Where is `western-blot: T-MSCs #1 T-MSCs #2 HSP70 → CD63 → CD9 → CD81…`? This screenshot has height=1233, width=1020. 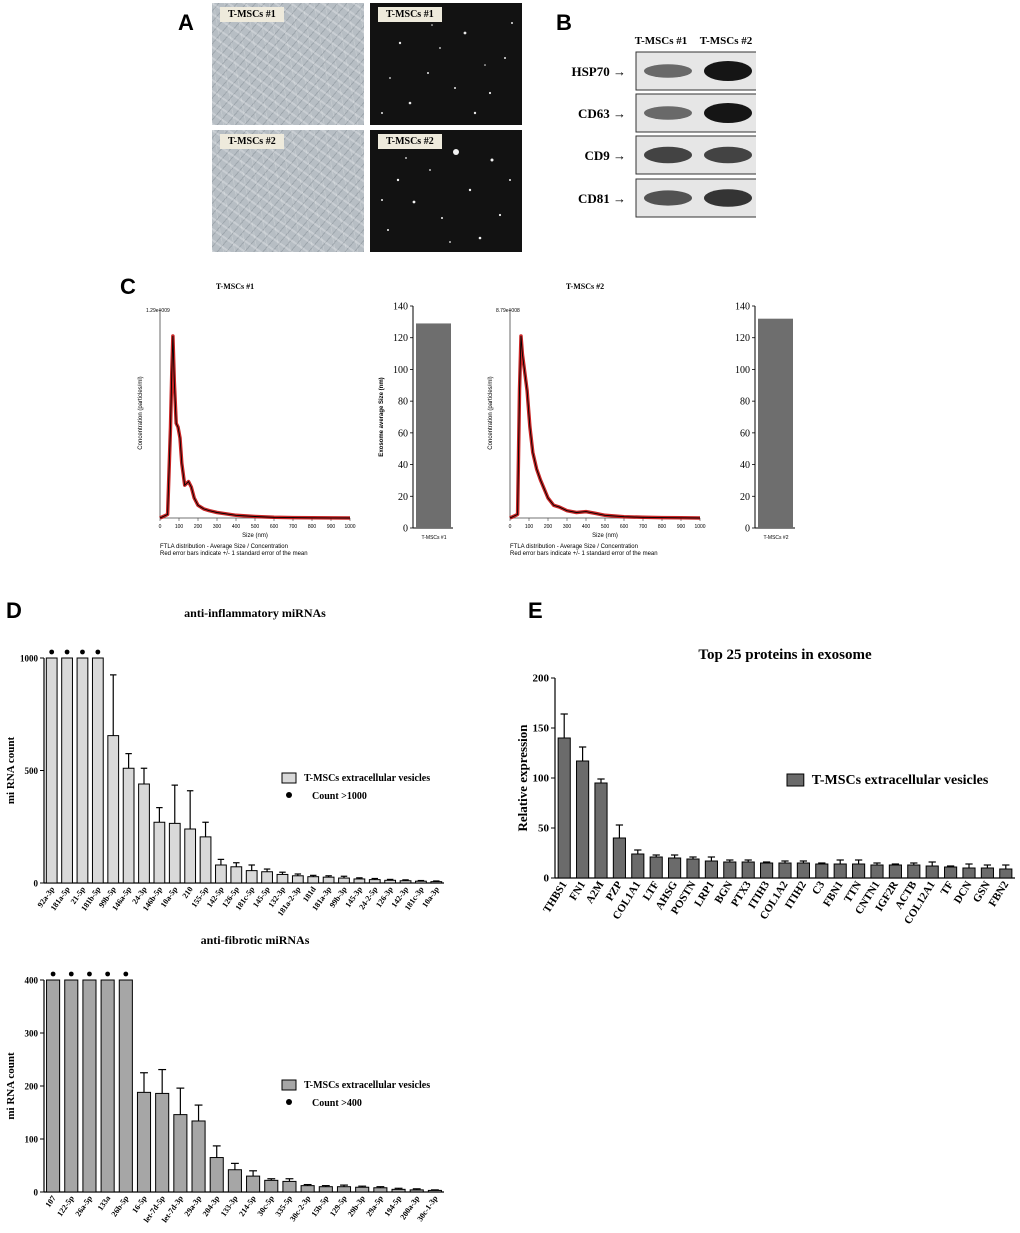
western-blot: T-MSCs #1 T-MSCs #2 HSP70 → CD63 → CD9 → CD81… is located at coordinates (663, 126).